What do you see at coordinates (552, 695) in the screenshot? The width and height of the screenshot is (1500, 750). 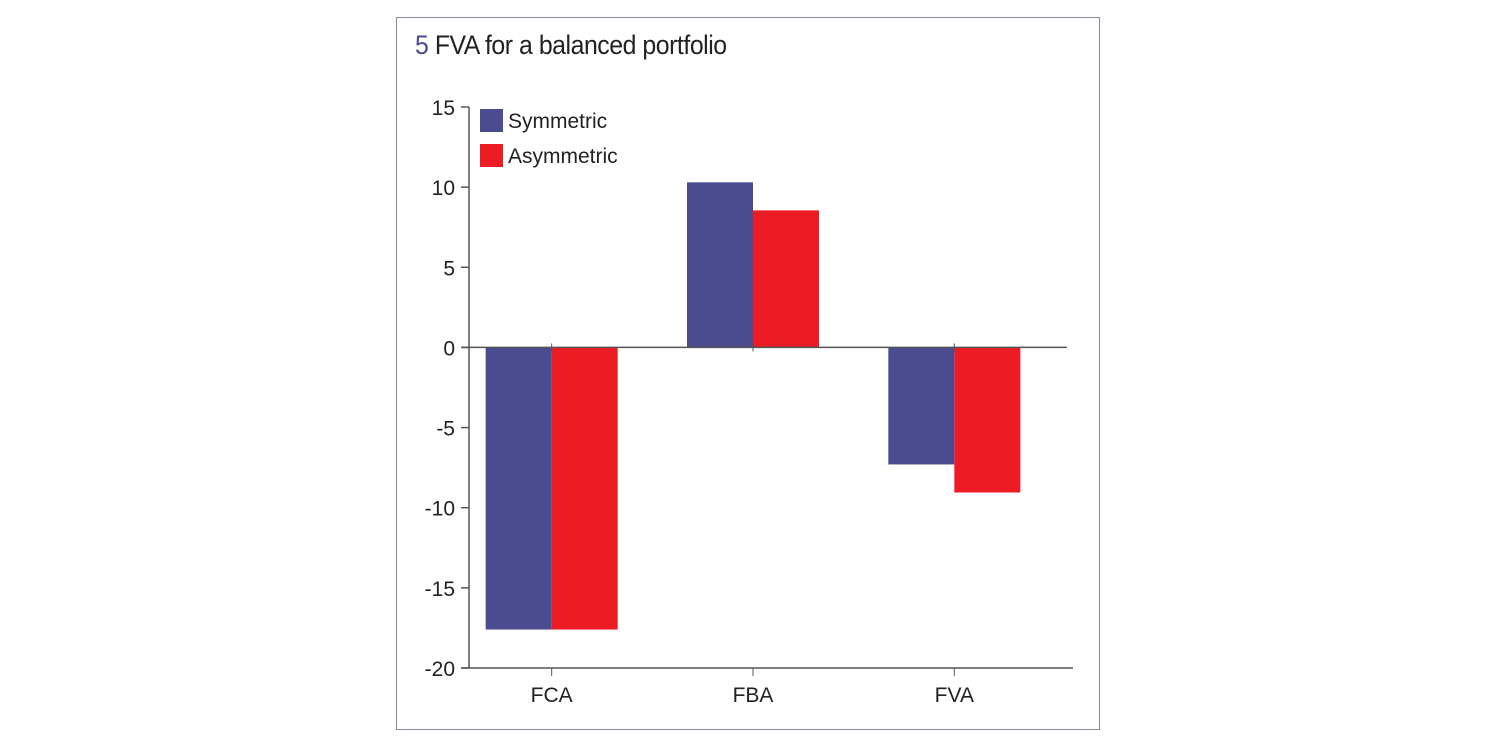 I see `x-tick-label: FCA` at bounding box center [552, 695].